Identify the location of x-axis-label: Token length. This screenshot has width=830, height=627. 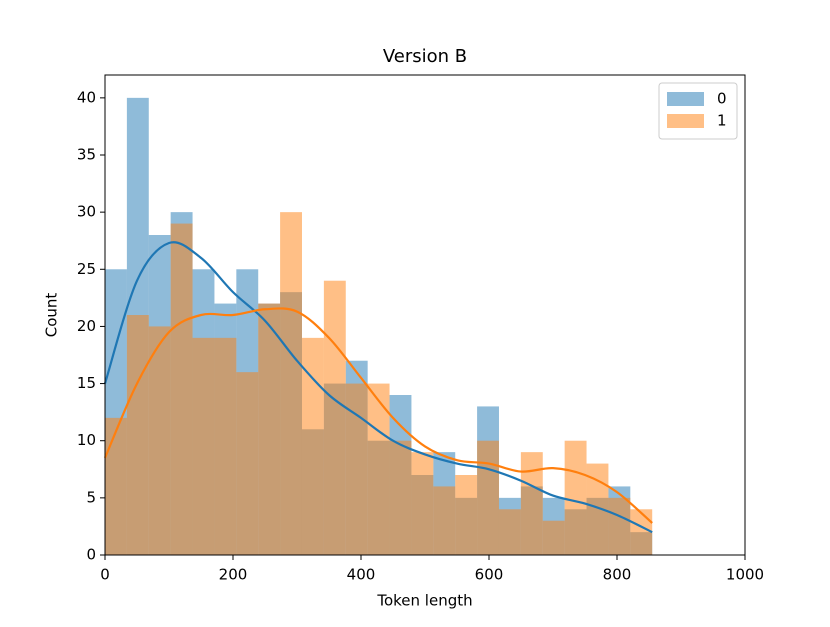
(424, 601).